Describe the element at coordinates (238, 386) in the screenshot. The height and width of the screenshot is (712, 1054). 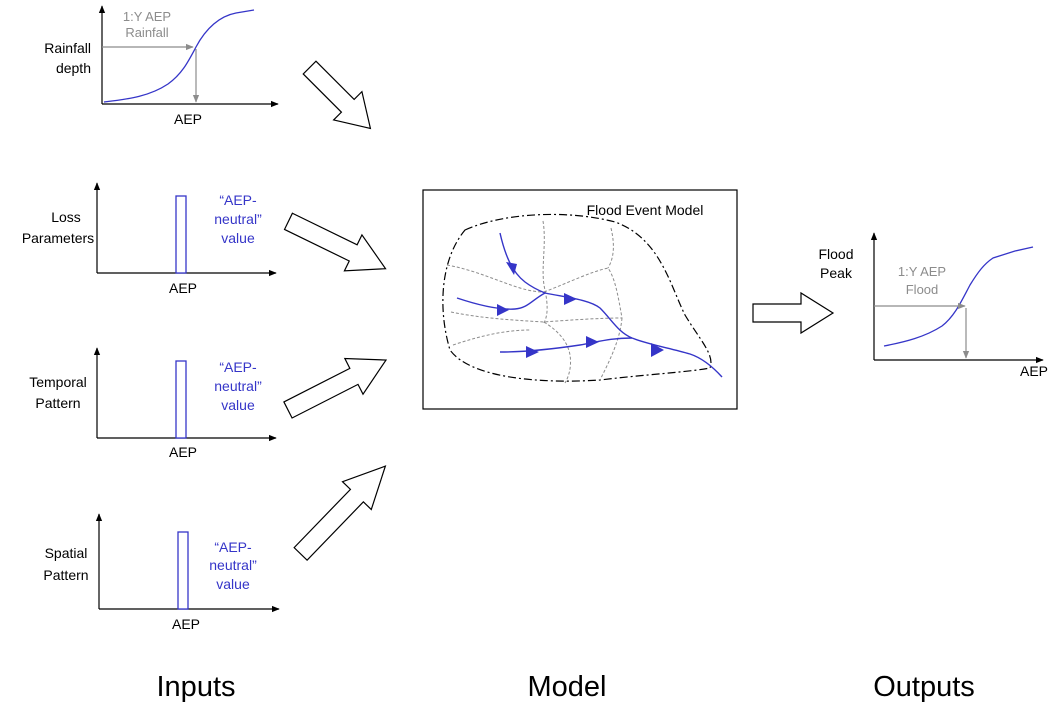
I see `temporal-value-line2: neutral”` at that location.